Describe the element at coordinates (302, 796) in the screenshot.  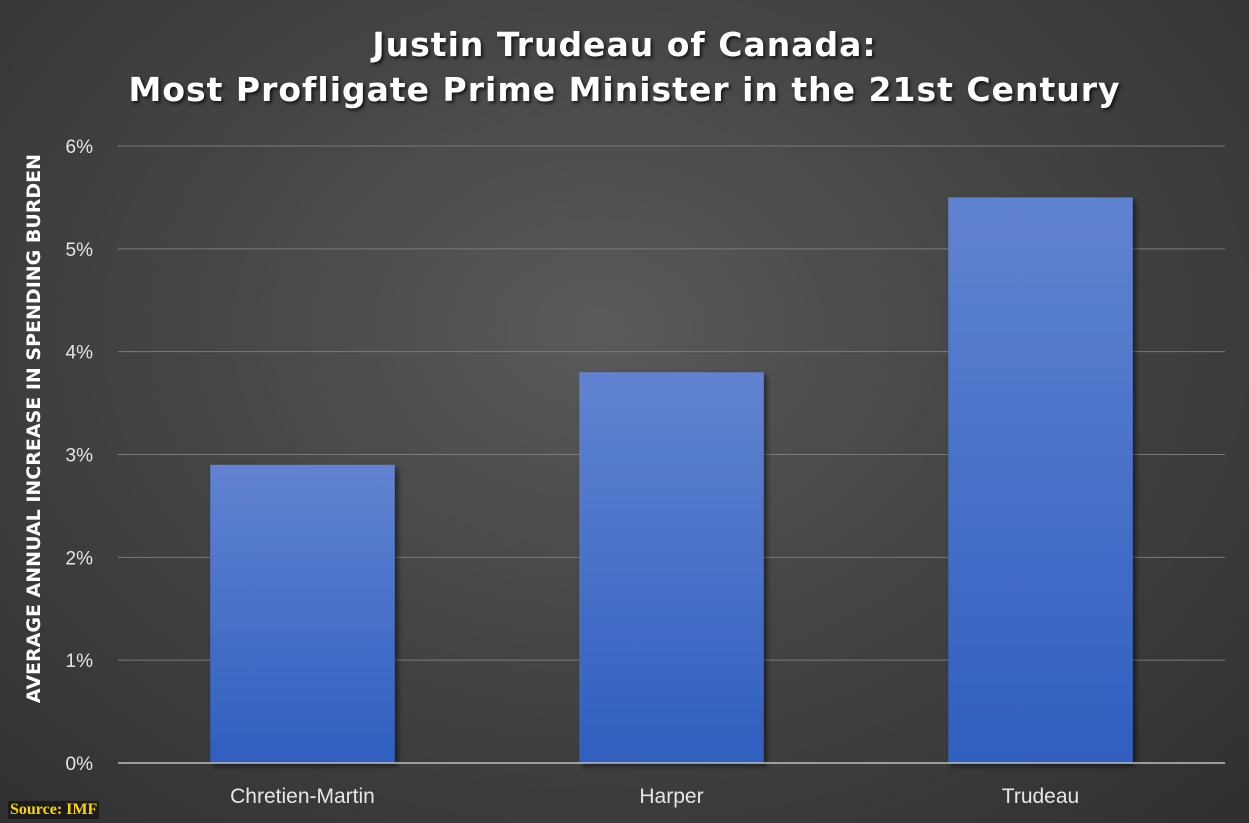
I see `x-tick-label: Chretien-Martin` at that location.